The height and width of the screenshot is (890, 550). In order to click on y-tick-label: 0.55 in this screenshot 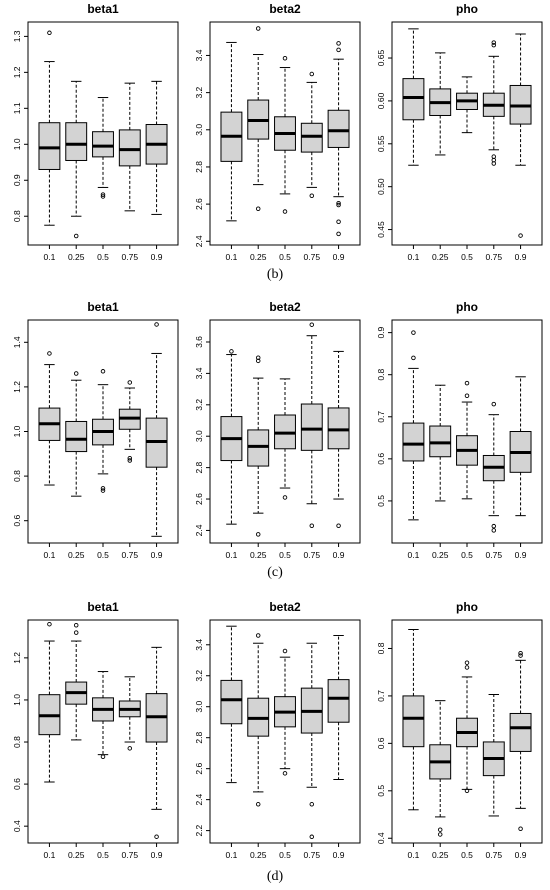, I will do `click(381, 143)`.